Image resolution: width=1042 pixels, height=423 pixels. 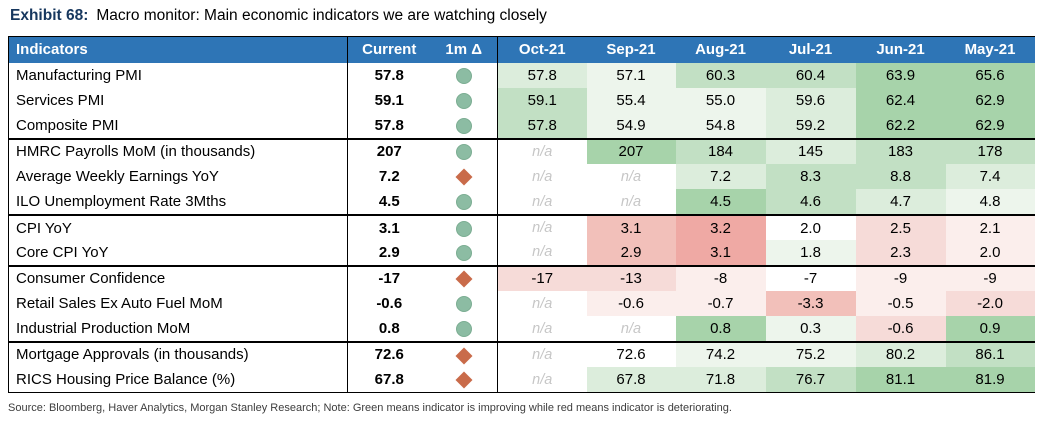 I want to click on month-value-cell: 8.3, so click(x=810, y=177).